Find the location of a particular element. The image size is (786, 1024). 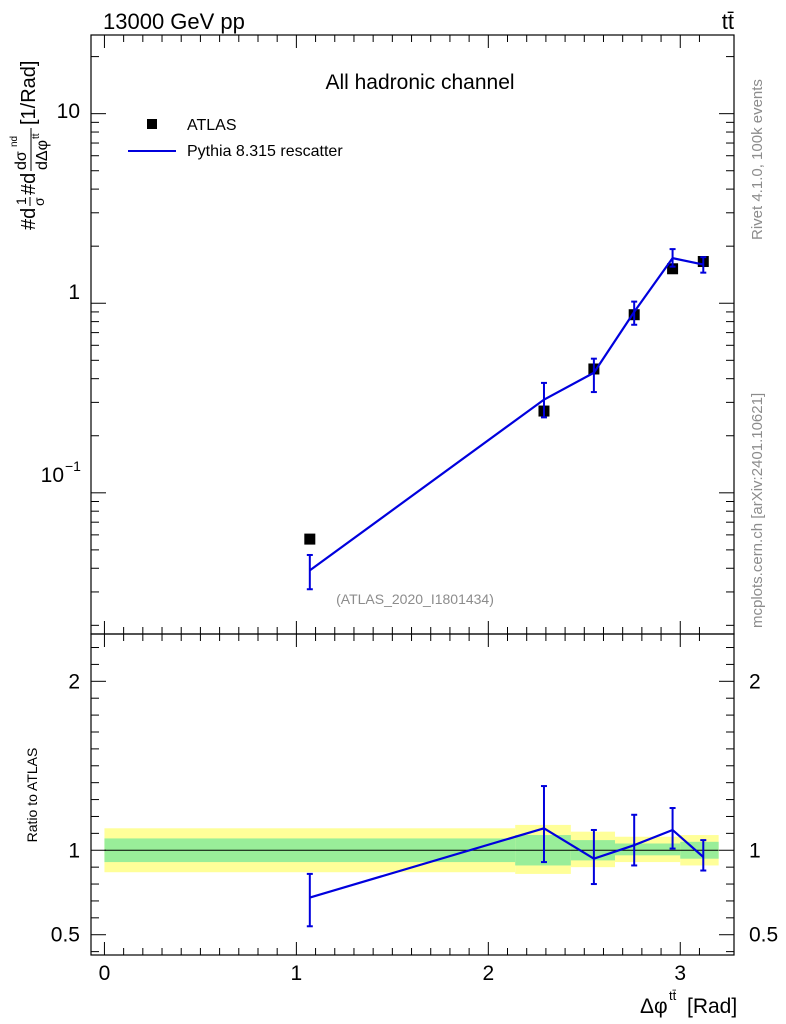

ratio-y-tick-label-right: 0.5 is located at coordinates (763, 935).